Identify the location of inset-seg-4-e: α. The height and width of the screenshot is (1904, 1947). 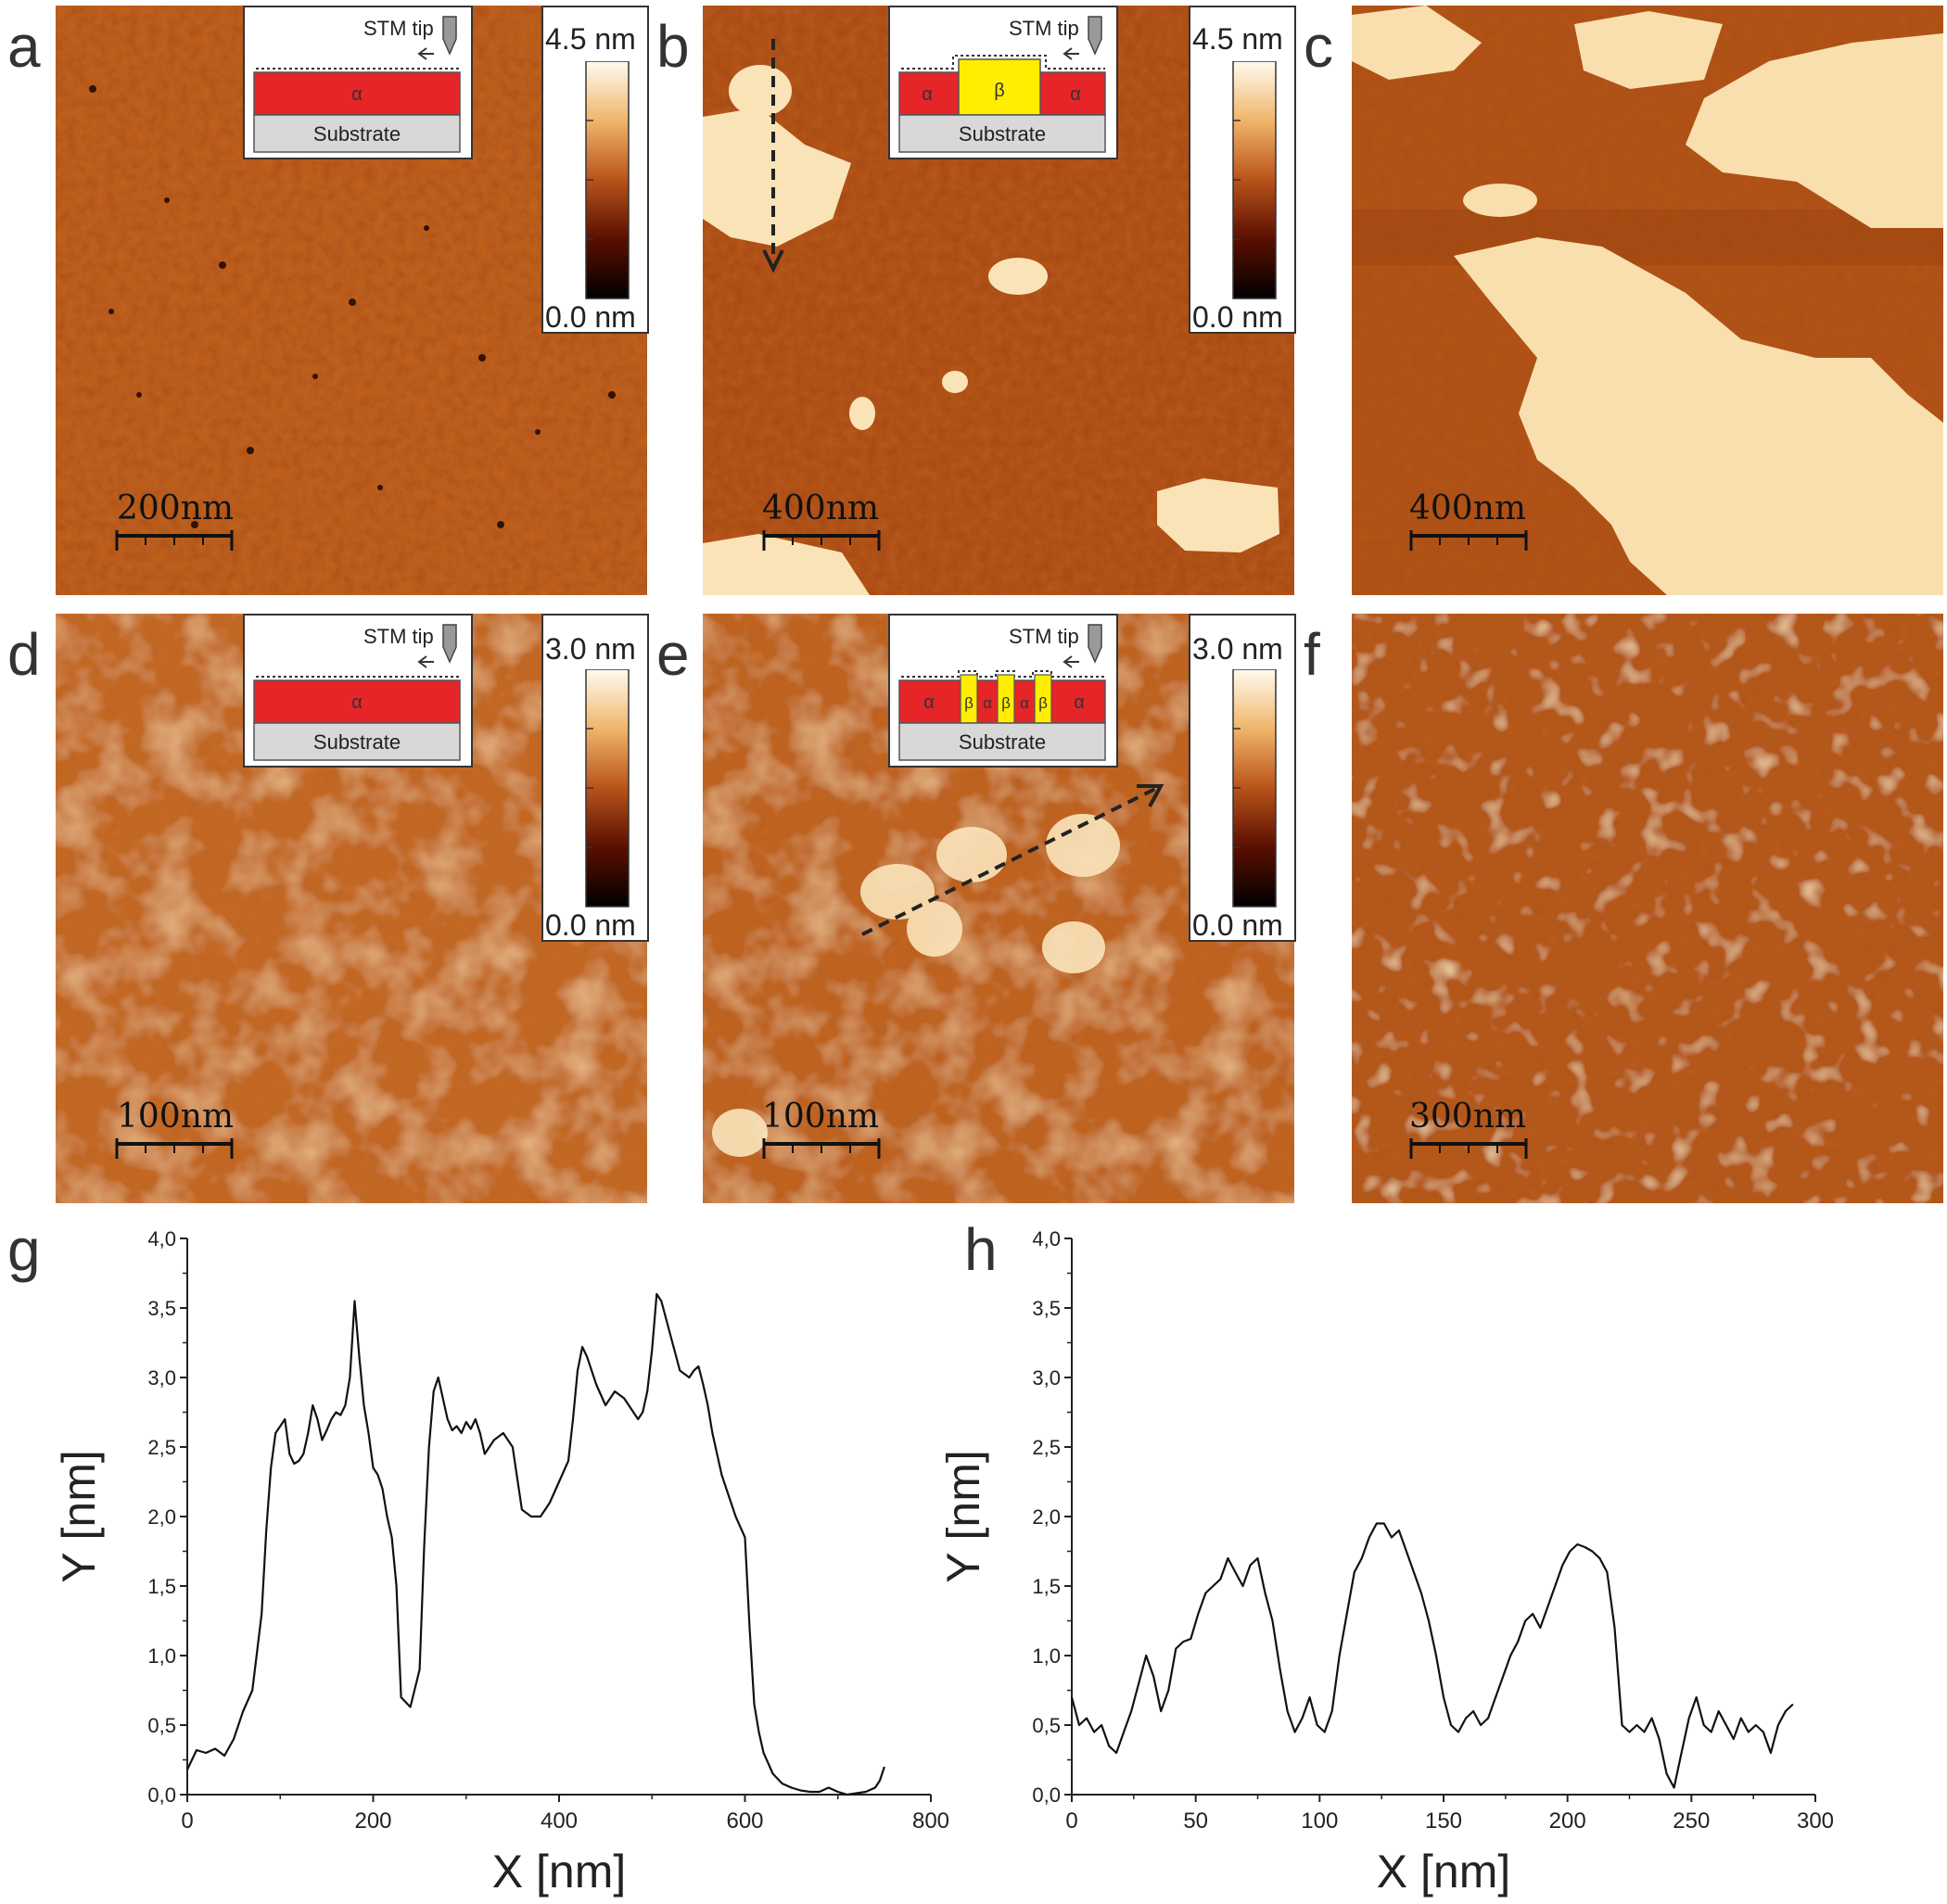
(1025, 703).